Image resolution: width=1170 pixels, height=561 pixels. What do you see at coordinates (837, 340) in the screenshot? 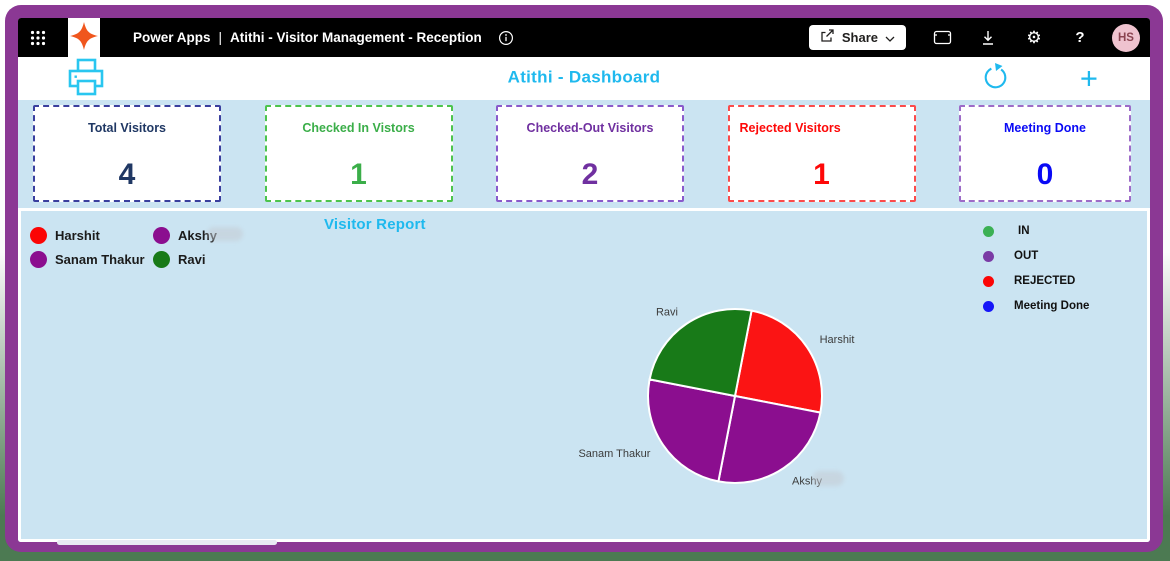
I see `pie-label: Harshit` at bounding box center [837, 340].